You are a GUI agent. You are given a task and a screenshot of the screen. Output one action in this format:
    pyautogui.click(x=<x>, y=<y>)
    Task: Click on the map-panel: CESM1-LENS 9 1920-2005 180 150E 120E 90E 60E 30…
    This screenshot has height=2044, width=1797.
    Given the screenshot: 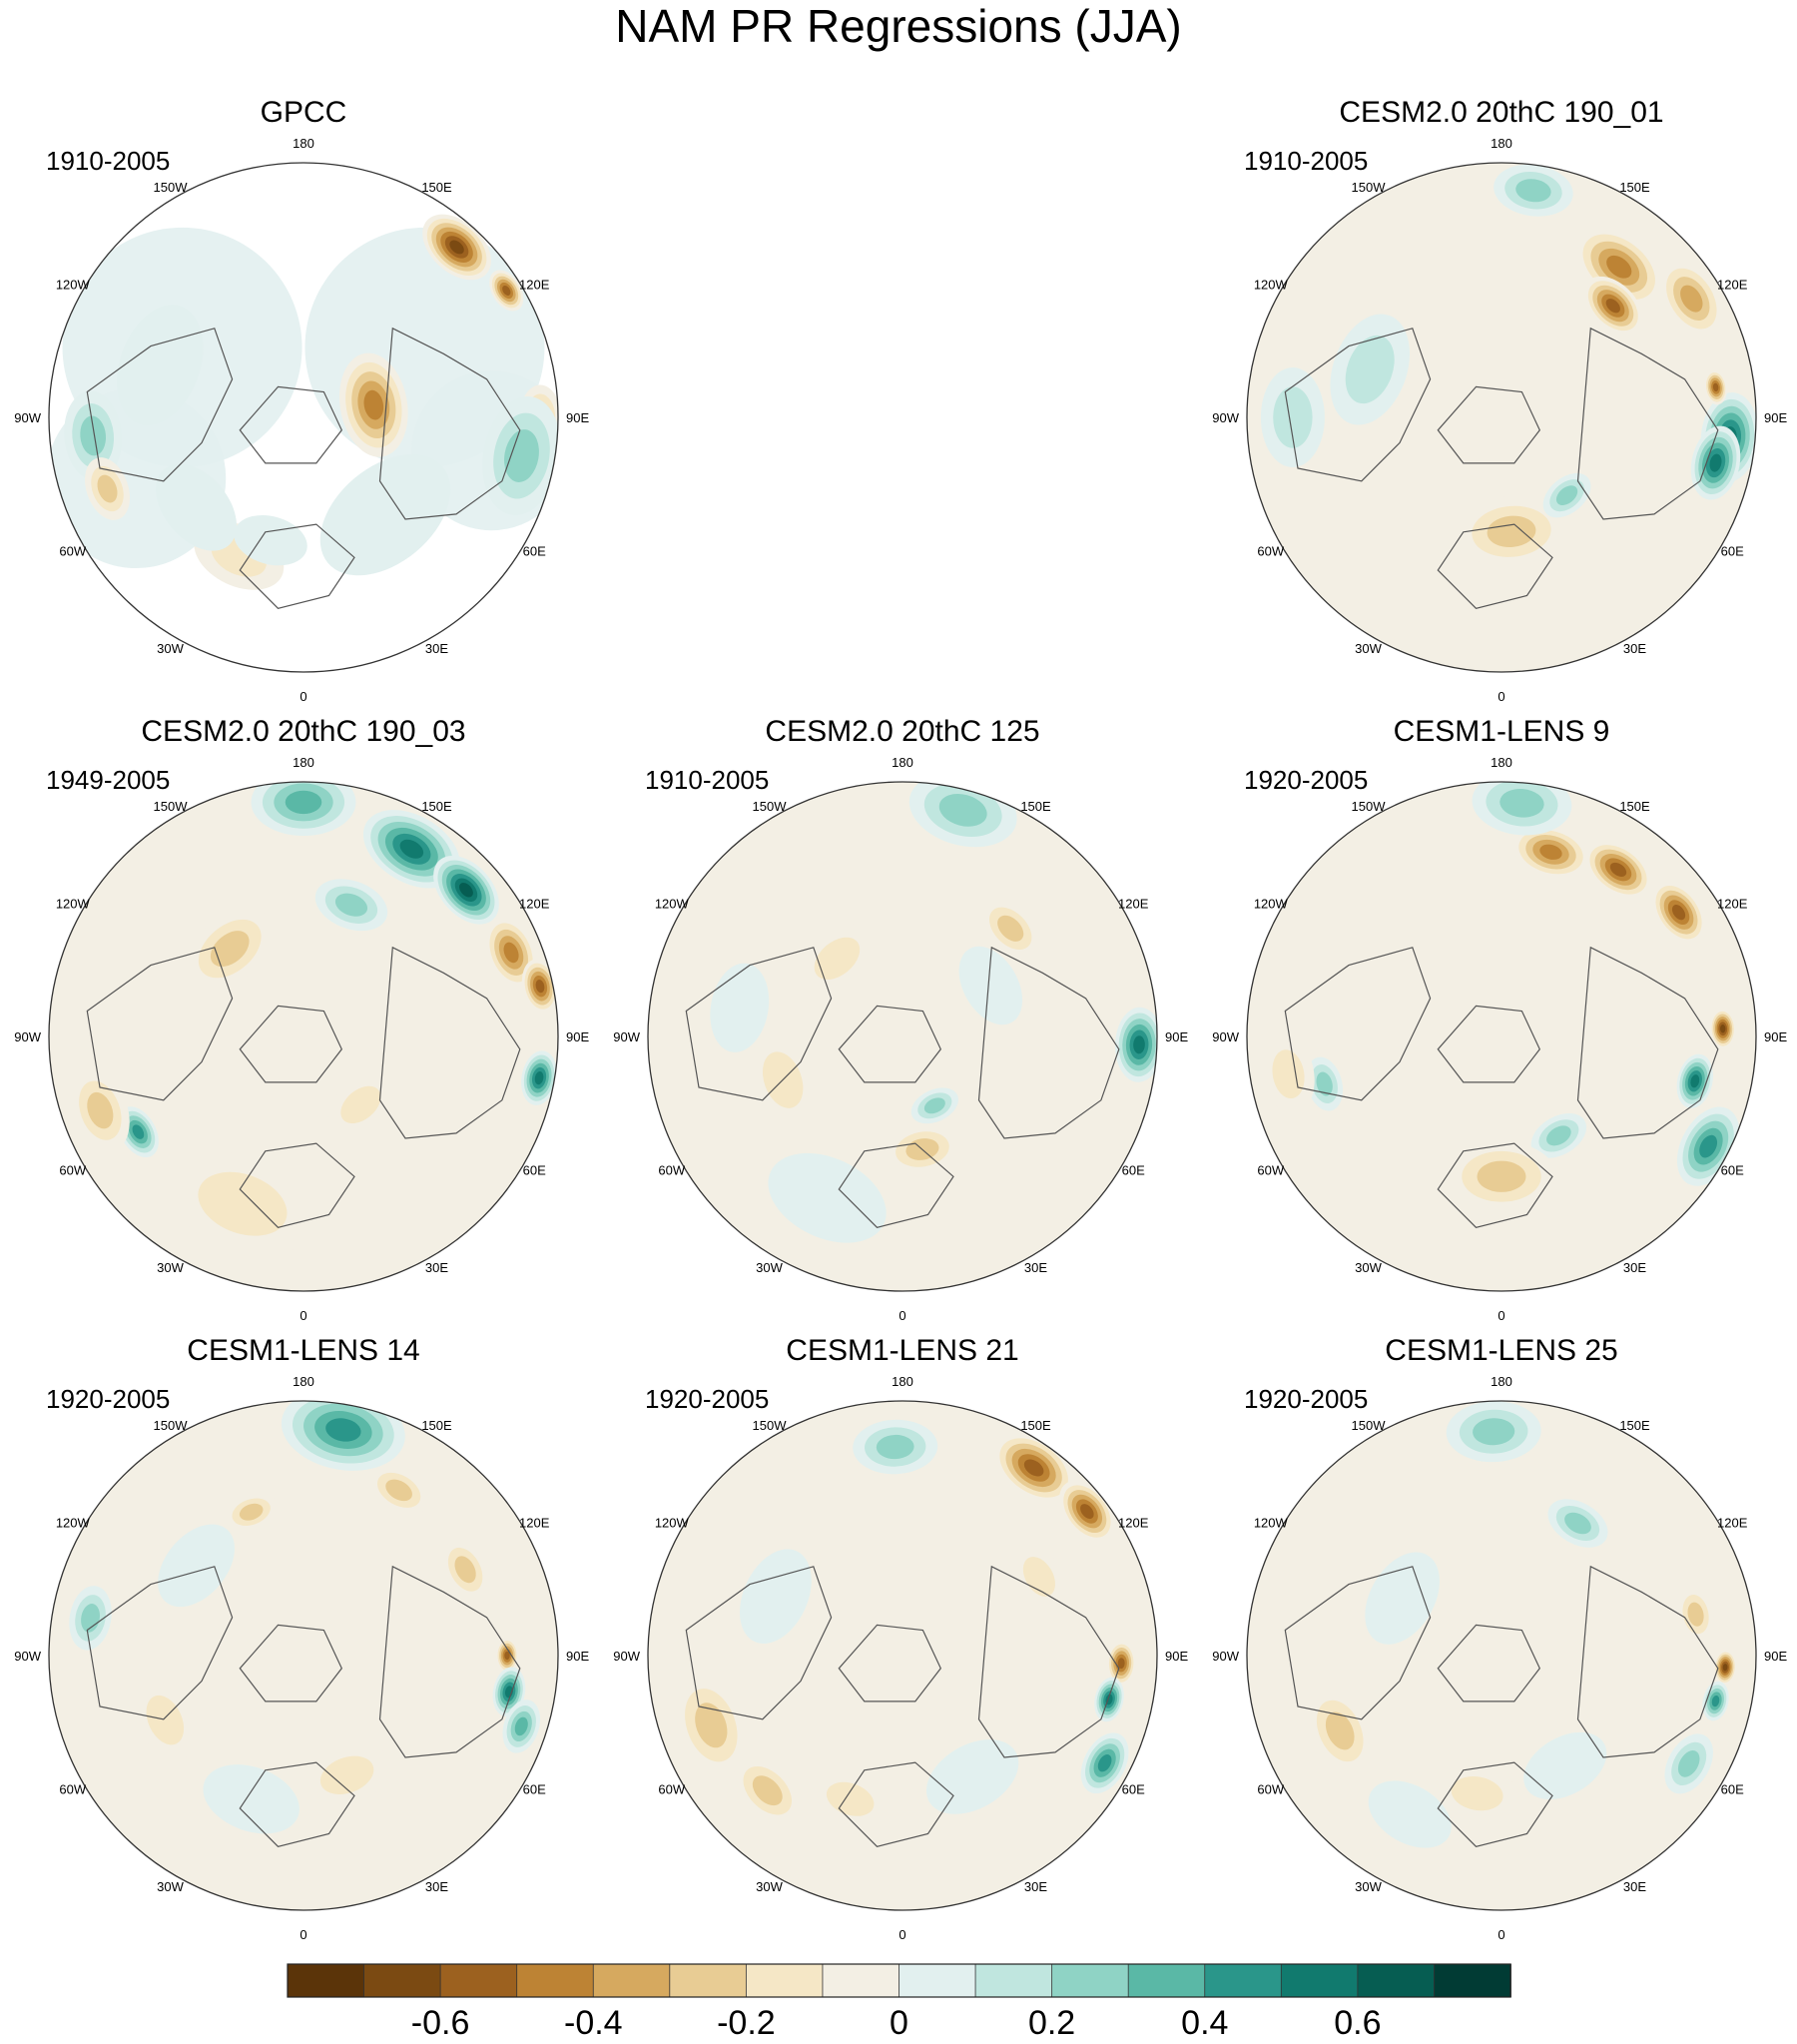 What is the action you would take?
    pyautogui.click(x=1499, y=1019)
    